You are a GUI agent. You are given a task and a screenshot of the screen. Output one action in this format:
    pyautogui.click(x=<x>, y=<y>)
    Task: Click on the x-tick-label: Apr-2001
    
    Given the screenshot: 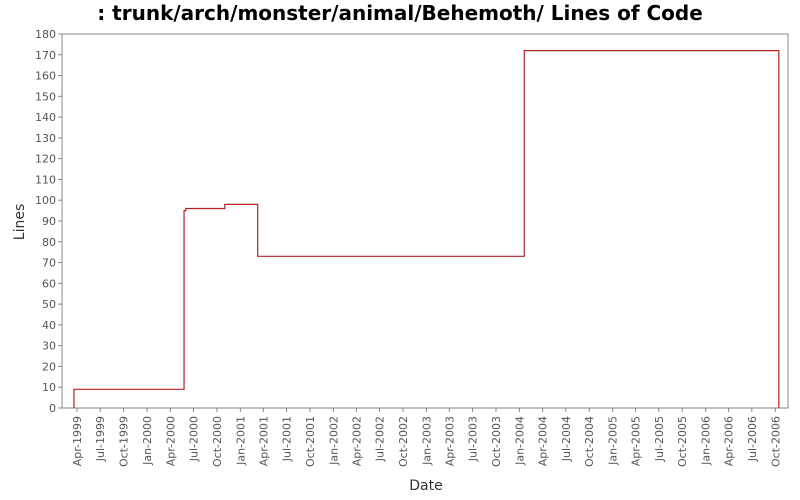 What is the action you would take?
    pyautogui.click(x=263, y=441)
    